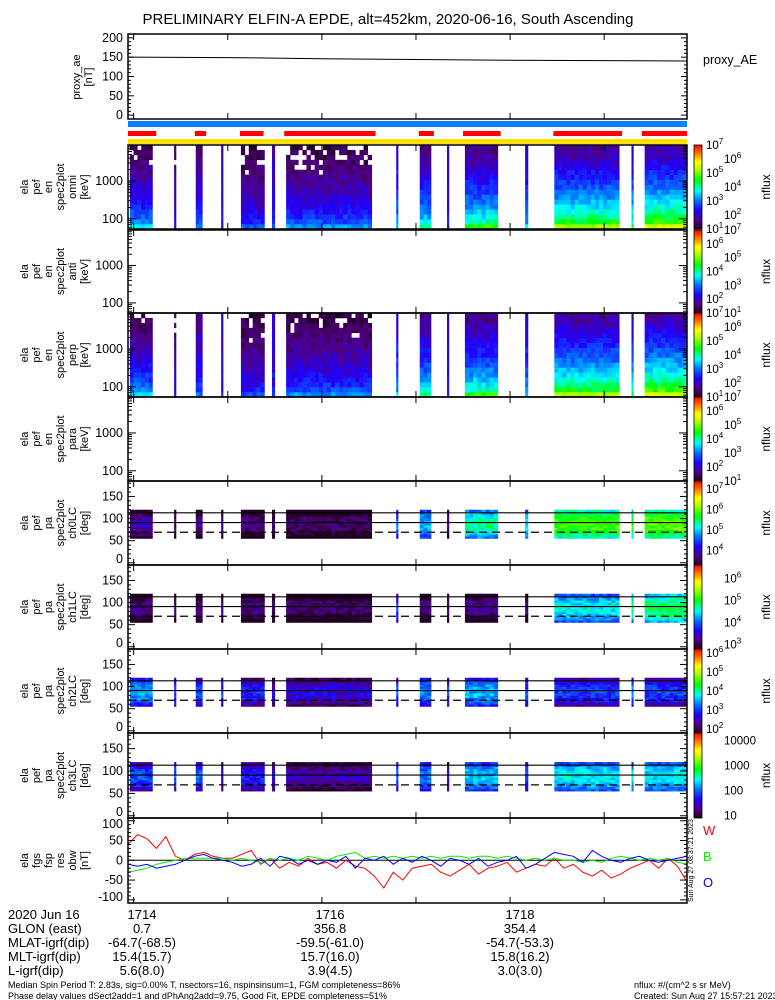  I want to click on axis-label-line: para, so click(73, 438).